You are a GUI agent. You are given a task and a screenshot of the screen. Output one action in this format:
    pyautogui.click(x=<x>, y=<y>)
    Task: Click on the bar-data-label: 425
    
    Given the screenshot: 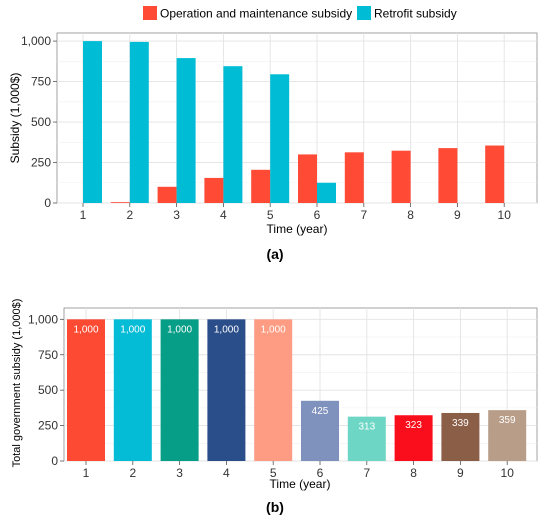 What is the action you would take?
    pyautogui.click(x=320, y=411)
    